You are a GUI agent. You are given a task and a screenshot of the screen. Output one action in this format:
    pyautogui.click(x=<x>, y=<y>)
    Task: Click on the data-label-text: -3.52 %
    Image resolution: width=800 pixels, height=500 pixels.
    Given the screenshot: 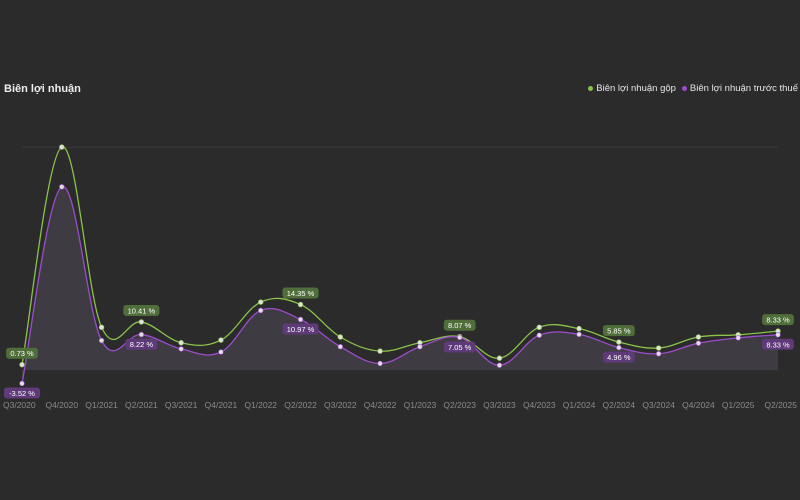 What is the action you would take?
    pyautogui.click(x=22, y=393)
    